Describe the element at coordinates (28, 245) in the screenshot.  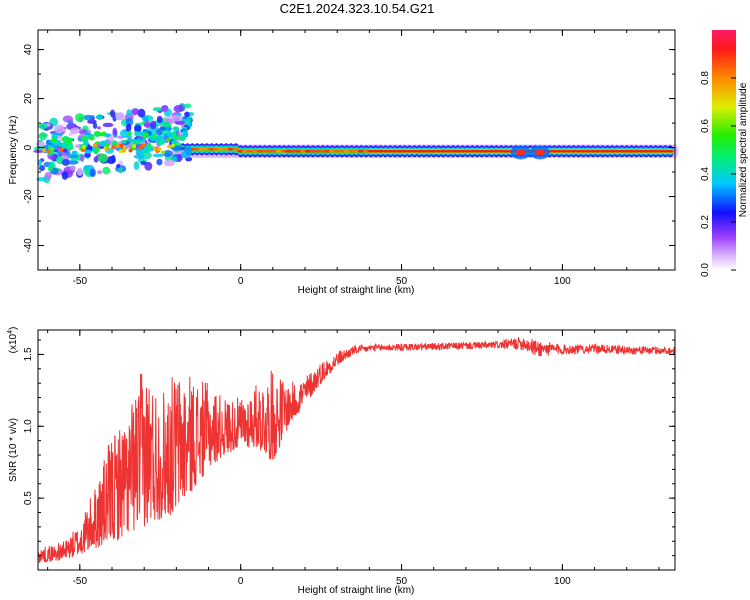
I see `y-tick-label: -40` at that location.